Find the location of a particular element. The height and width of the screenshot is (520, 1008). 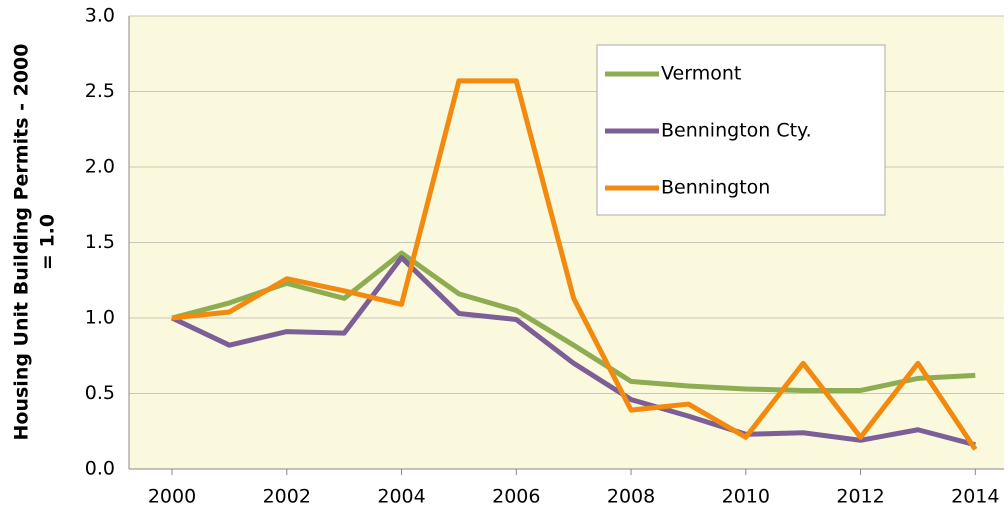

y-tick-label: 1.5 is located at coordinates (100, 242).